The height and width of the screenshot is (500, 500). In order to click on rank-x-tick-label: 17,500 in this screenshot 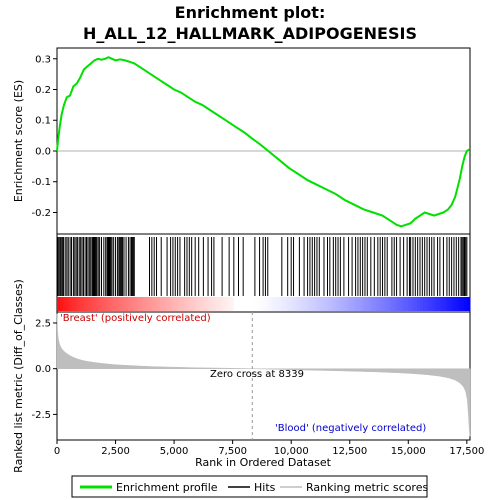, I will do `click(466, 451)`.